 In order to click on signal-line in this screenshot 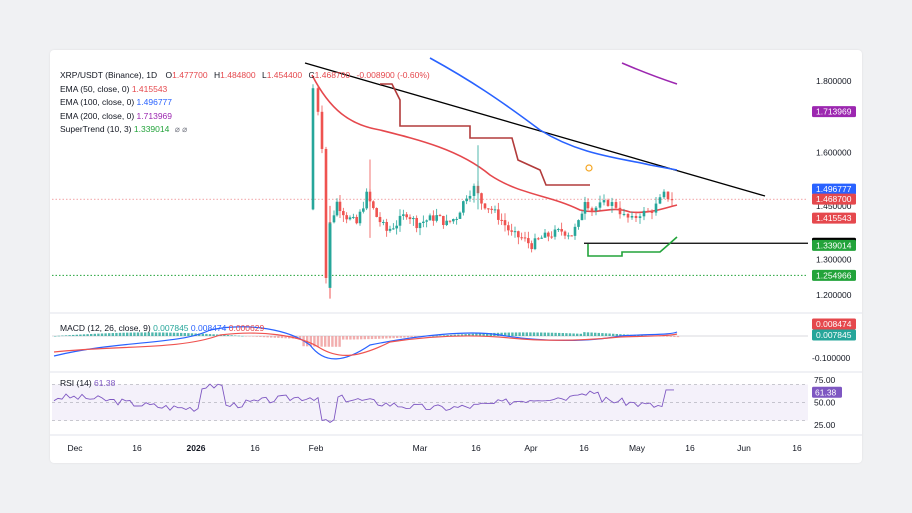, I will do `click(365, 344)`.